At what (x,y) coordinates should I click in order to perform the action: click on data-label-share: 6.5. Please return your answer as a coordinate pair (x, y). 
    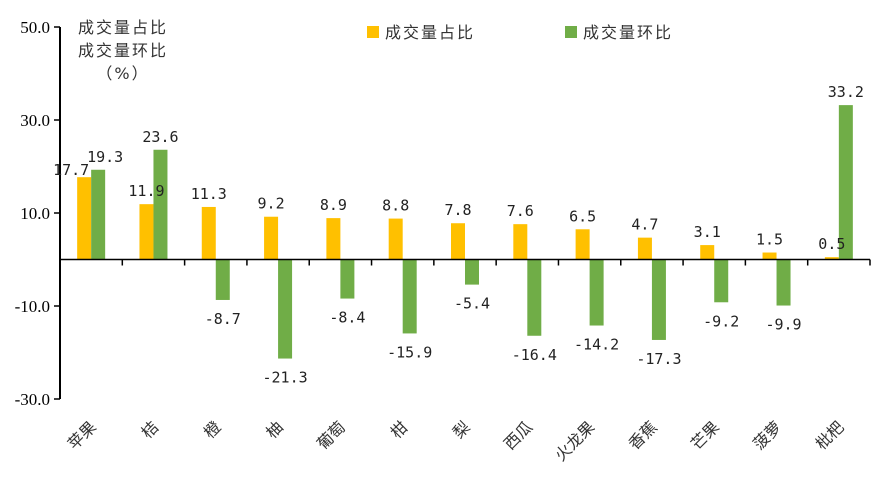
    Looking at the image, I should click on (582, 216).